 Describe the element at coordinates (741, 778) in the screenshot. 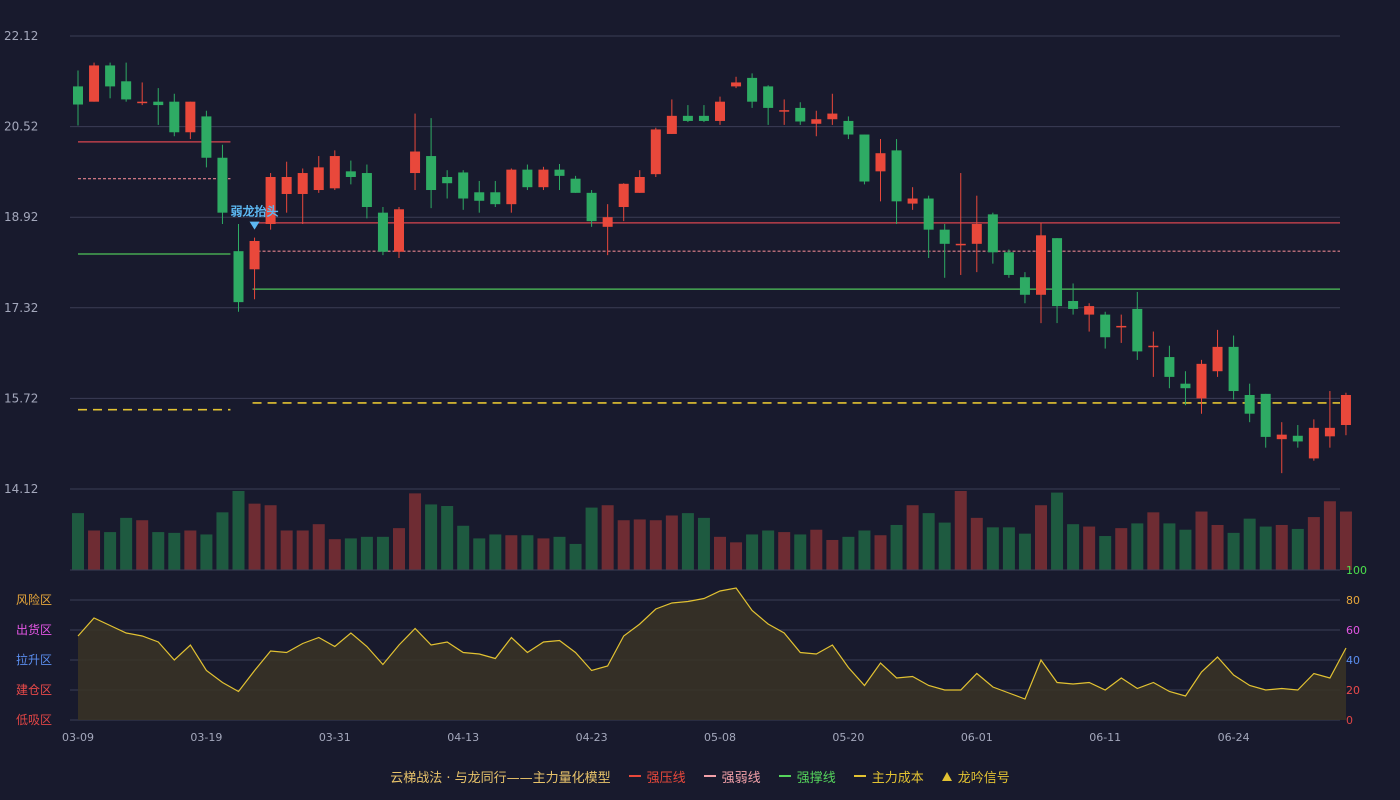

I see `legend-label: 强弱线` at that location.